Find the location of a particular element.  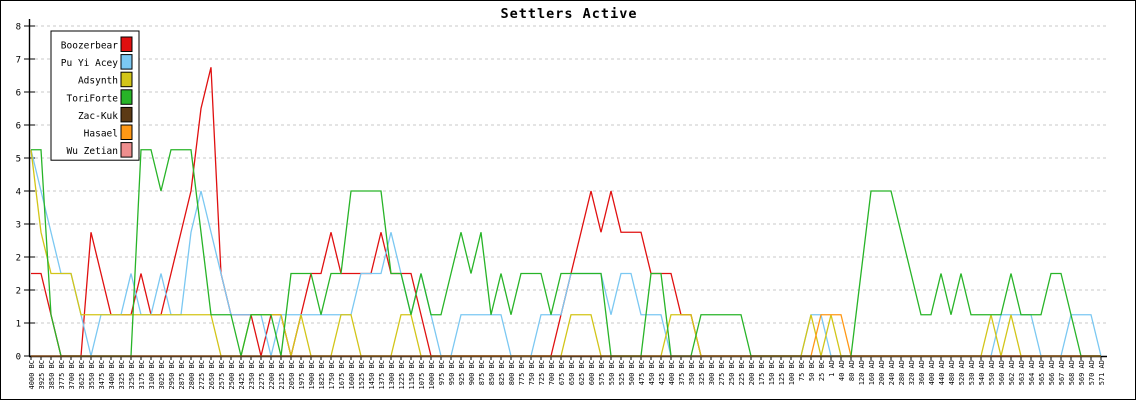

x-tick-label: 530 AD is located at coordinates (972, 372).